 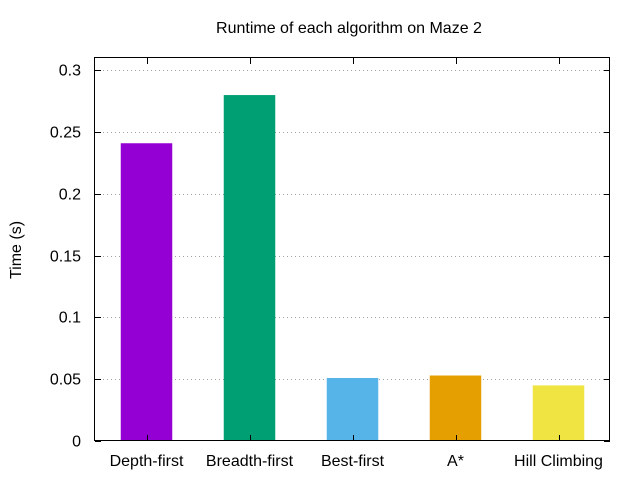 What do you see at coordinates (70, 195) in the screenshot?
I see `y-tick-label: 0.2` at bounding box center [70, 195].